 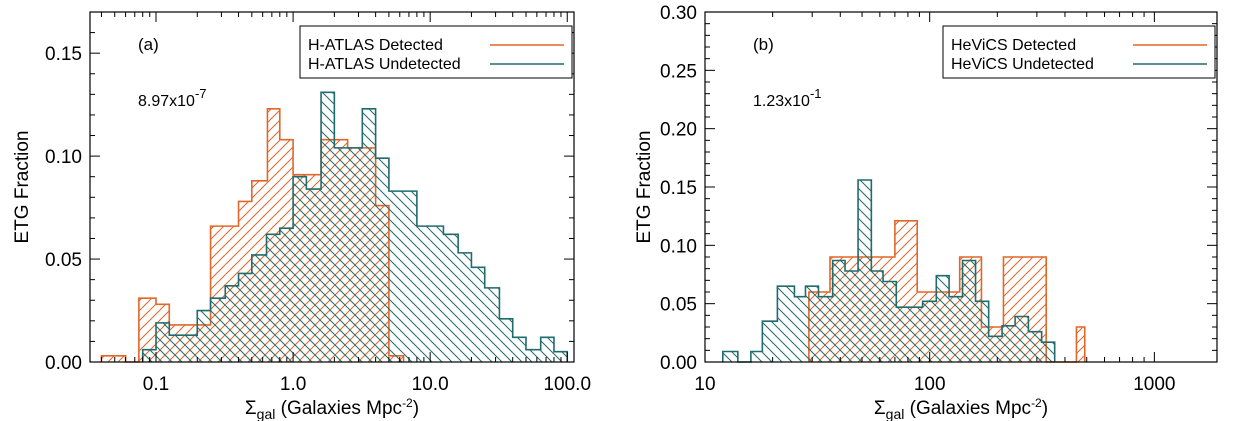 What do you see at coordinates (1154, 384) in the screenshot?
I see `x-tick-label: 1000` at bounding box center [1154, 384].